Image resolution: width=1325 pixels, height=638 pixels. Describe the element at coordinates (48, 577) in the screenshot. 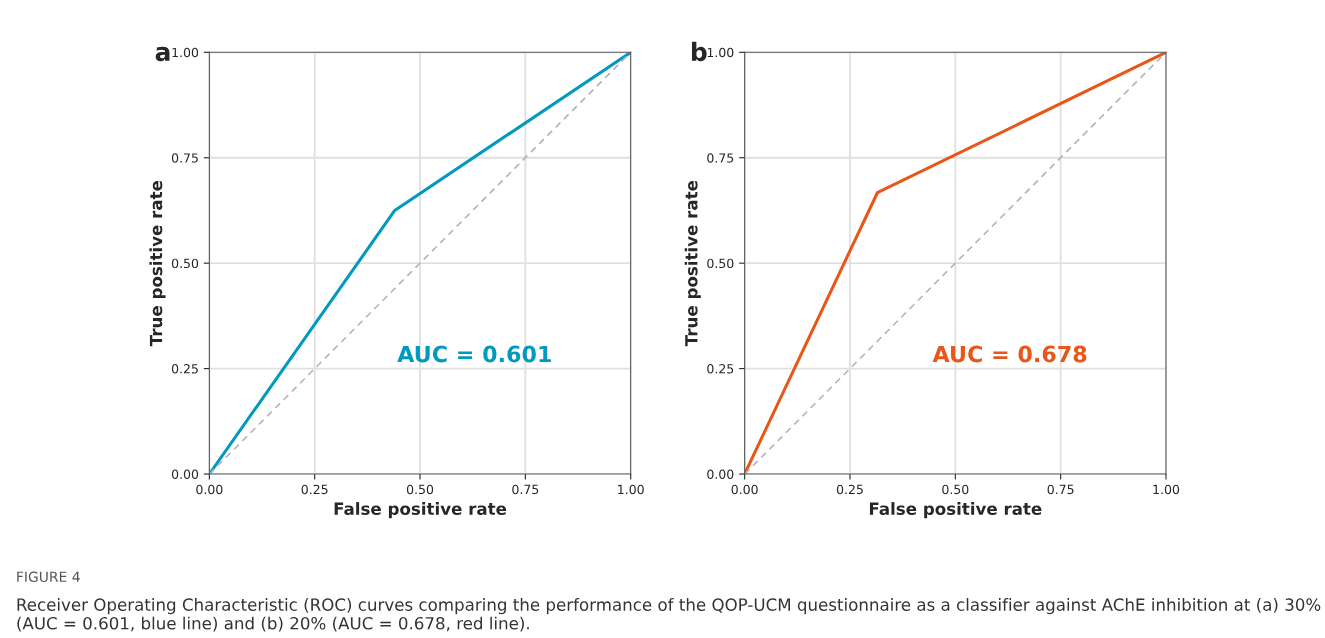

I see `caption: FIGURE 4` at that location.